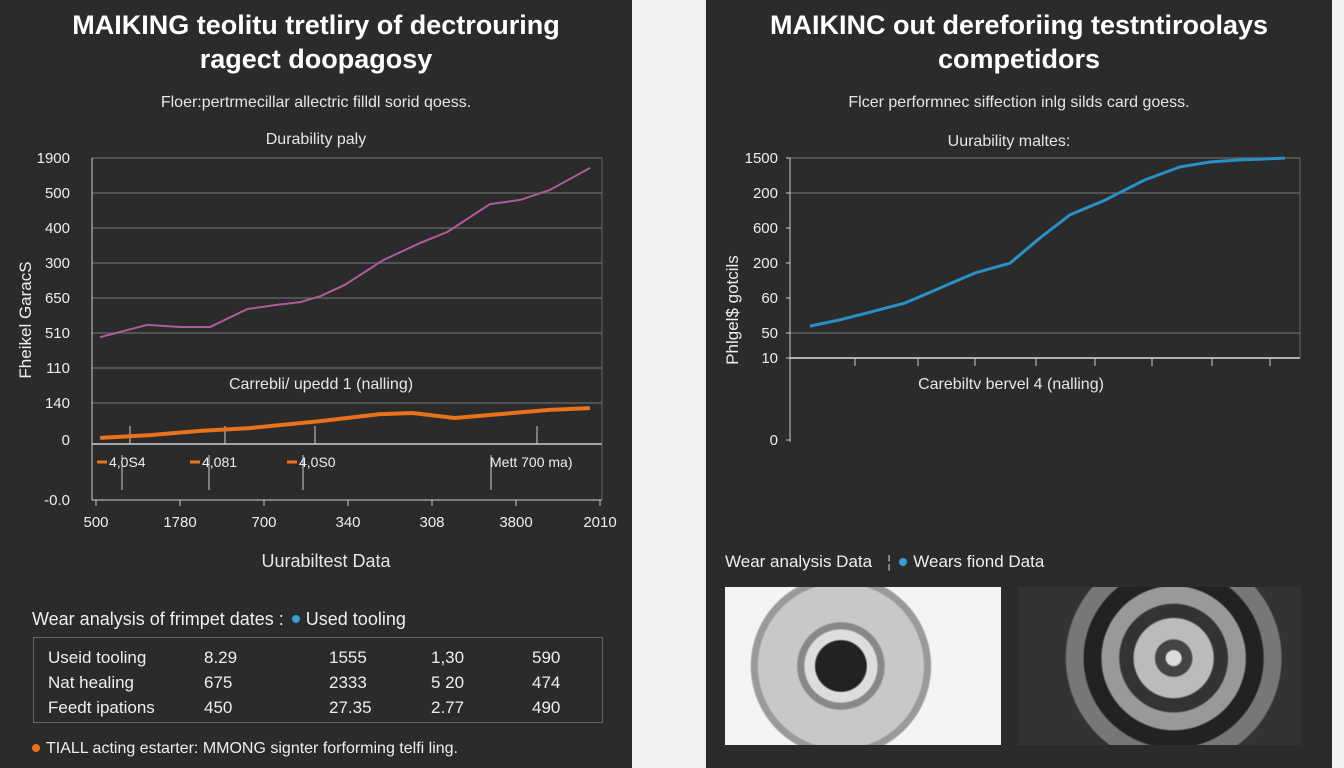 This screenshot has width=1344, height=768. What do you see at coordinates (348, 657) in the screenshot?
I see `table-cell: 1555` at bounding box center [348, 657].